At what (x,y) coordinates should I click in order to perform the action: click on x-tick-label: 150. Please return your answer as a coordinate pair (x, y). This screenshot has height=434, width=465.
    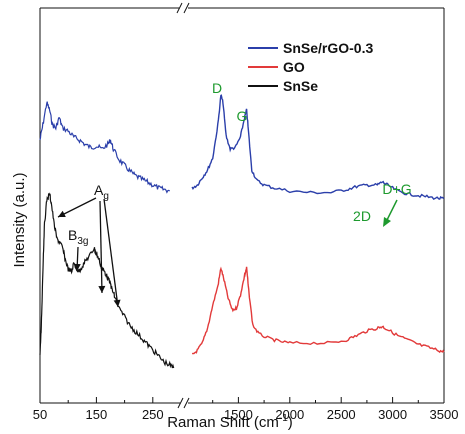
    Looking at the image, I should click on (97, 414).